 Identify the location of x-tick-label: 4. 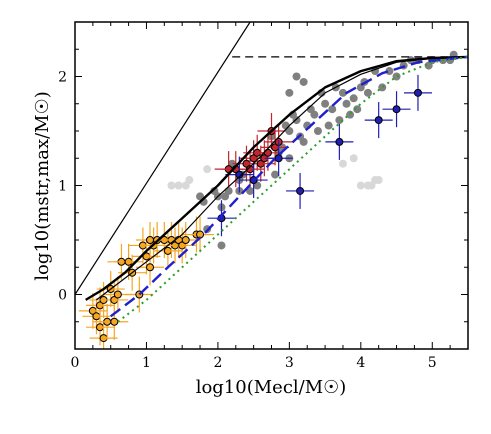
(360, 363).